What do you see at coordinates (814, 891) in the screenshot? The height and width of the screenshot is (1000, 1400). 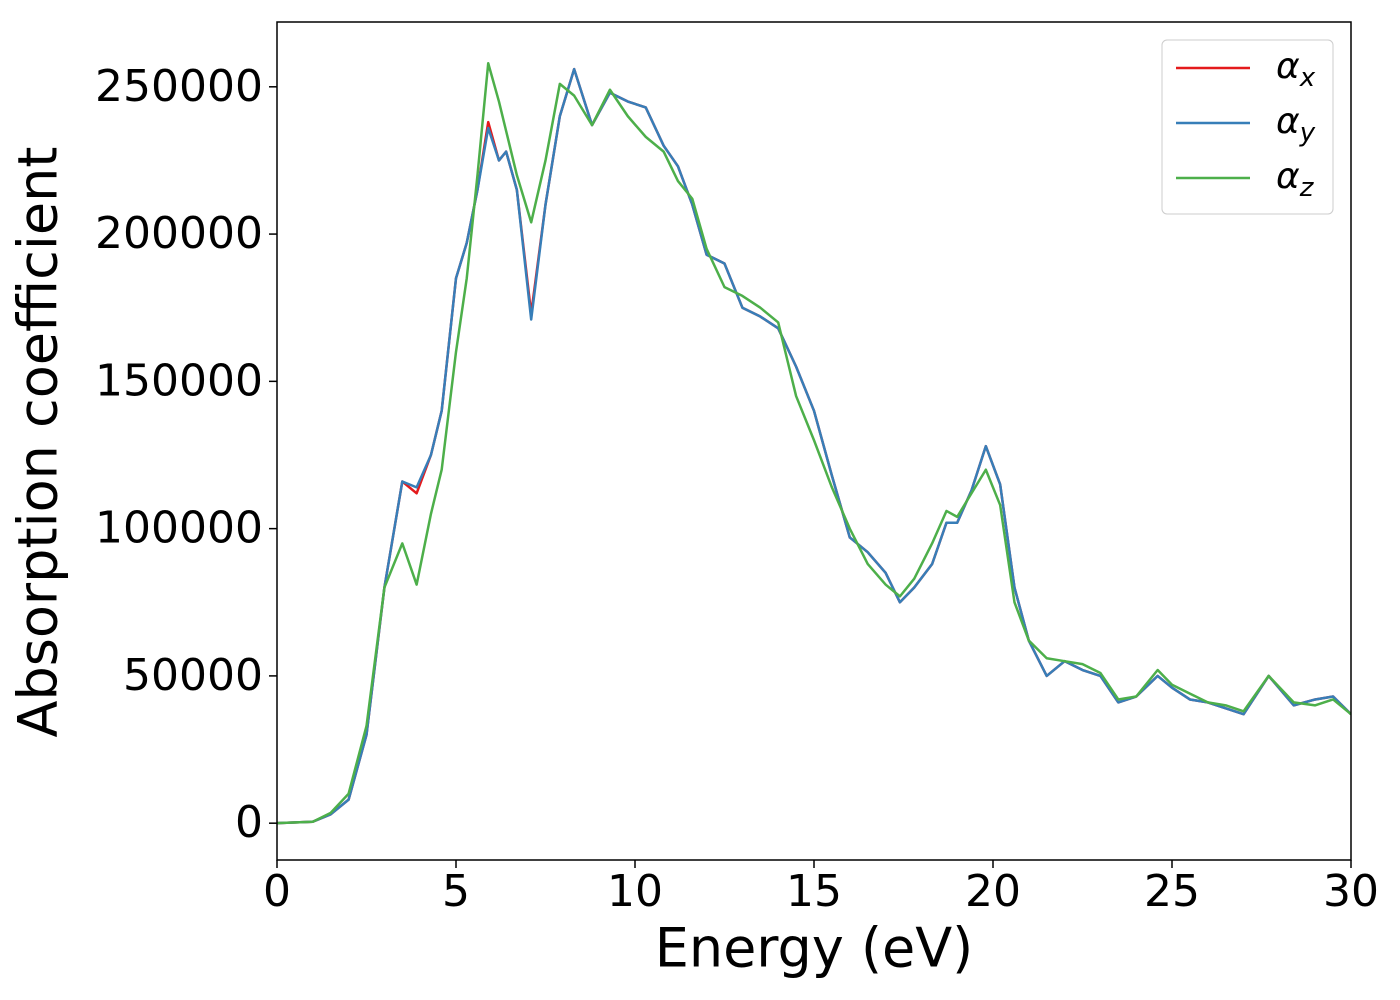 I see `x-tick-label: 15` at bounding box center [814, 891].